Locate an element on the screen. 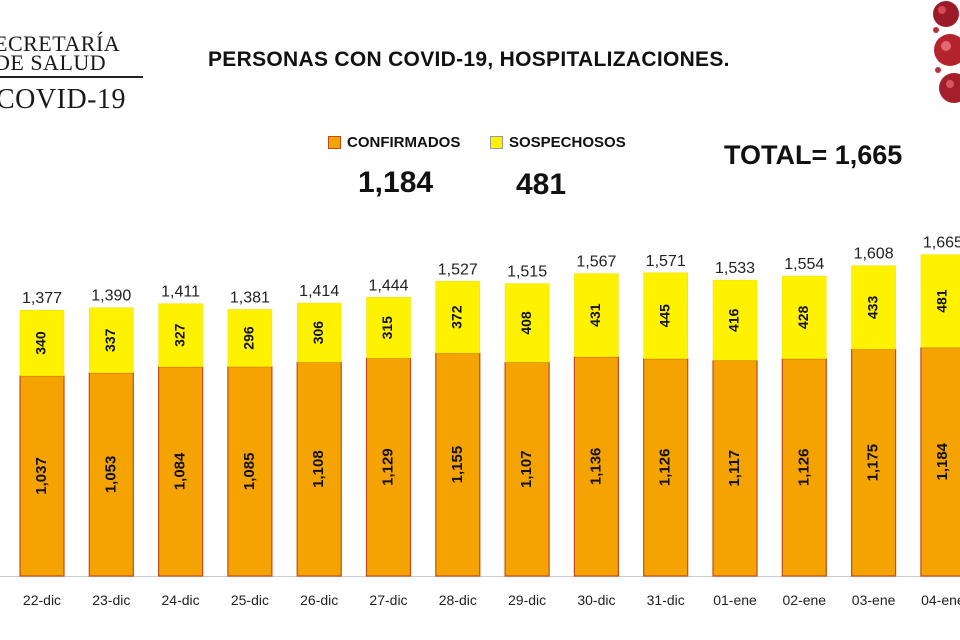  data-label-confirmados: 1,108 is located at coordinates (318, 469).